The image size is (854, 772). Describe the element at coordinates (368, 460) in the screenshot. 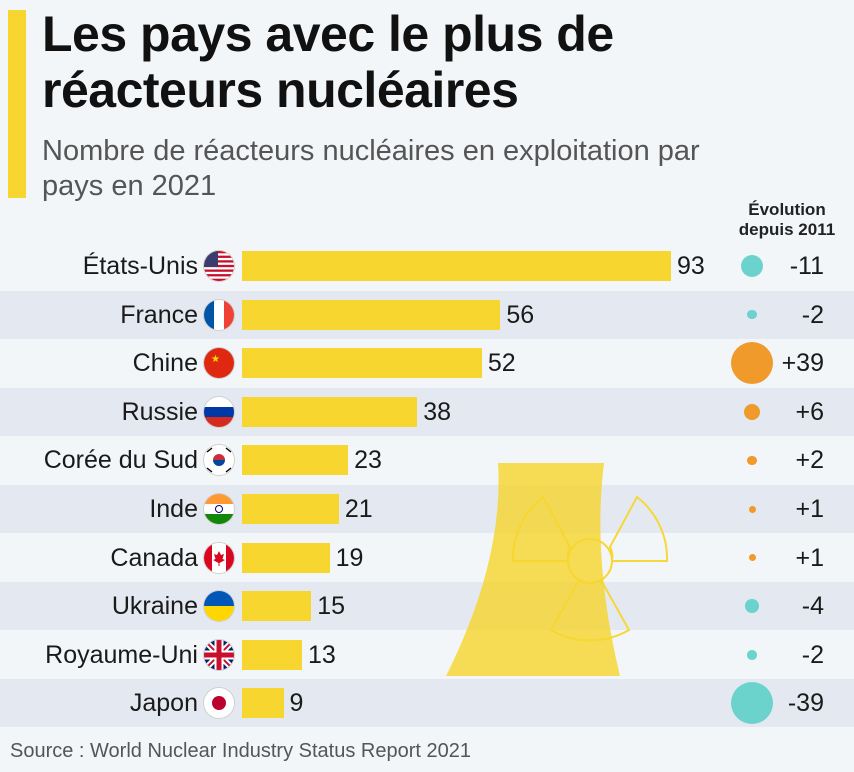

I see `value-label: 23` at that location.